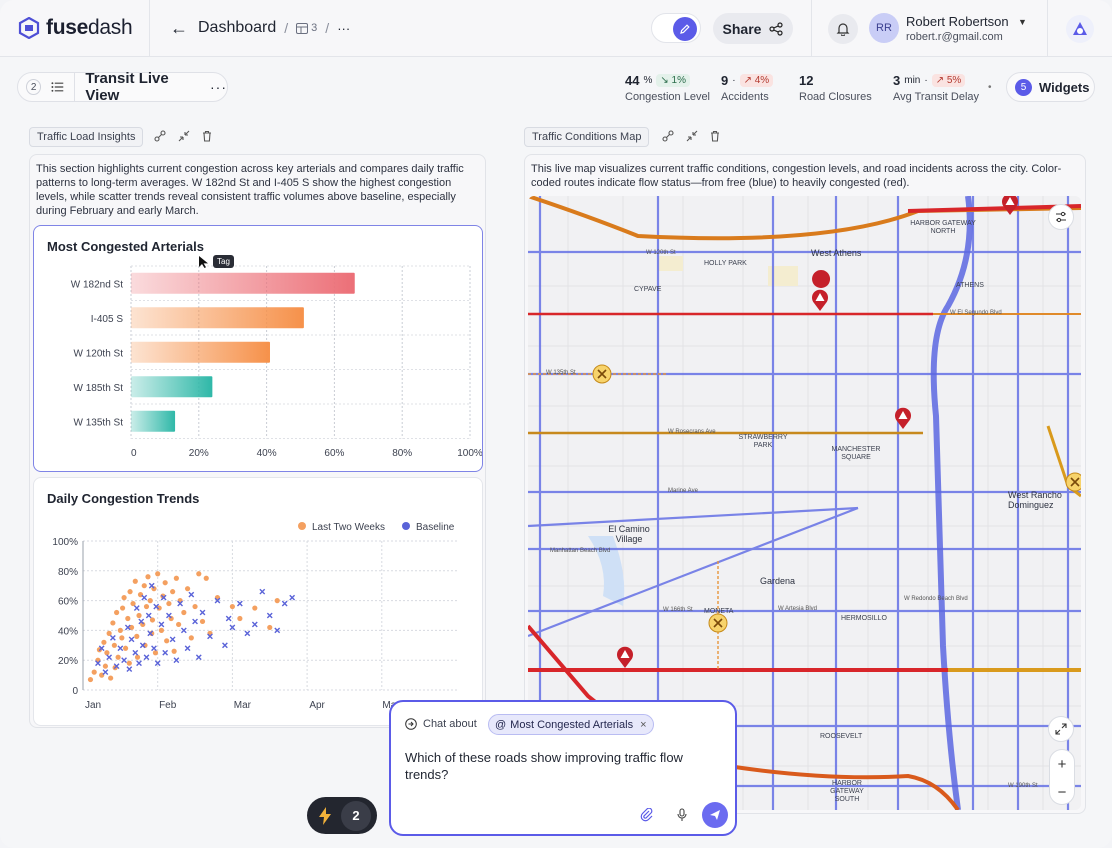 The image size is (1112, 848). Describe the element at coordinates (957, 21) in the screenshot. I see `user-name: Robert Robertson` at that location.